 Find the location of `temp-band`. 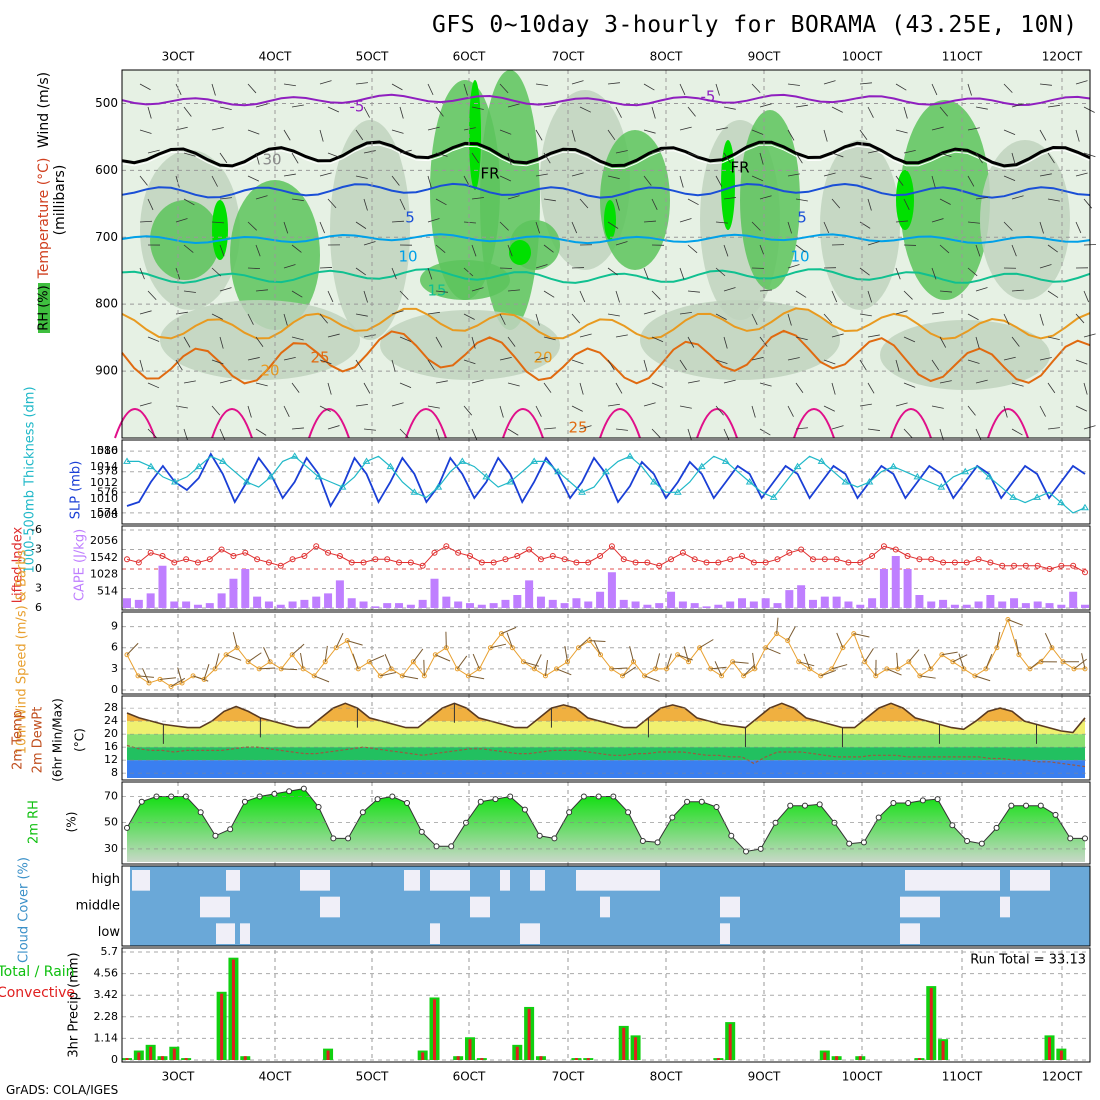

temp-band is located at coordinates (606, 712).